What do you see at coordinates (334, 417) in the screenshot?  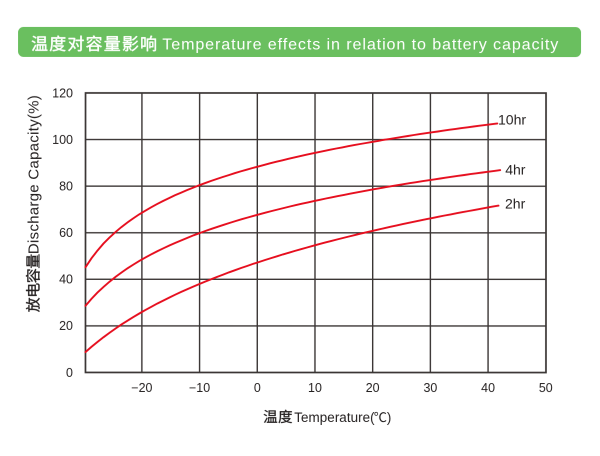 I see `svg-text: Temperature(` at bounding box center [334, 417].